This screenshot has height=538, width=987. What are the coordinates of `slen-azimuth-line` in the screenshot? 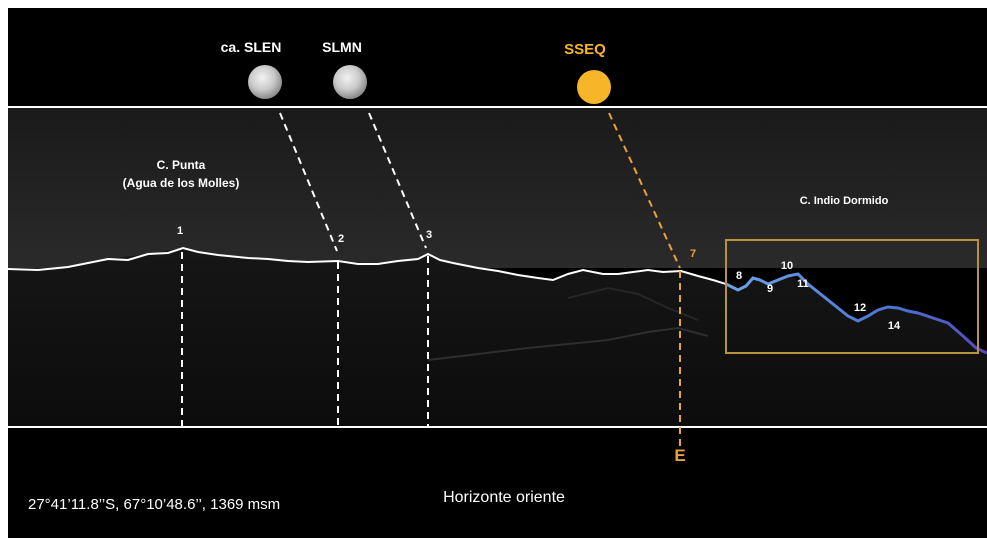 It's located at (308, 182).